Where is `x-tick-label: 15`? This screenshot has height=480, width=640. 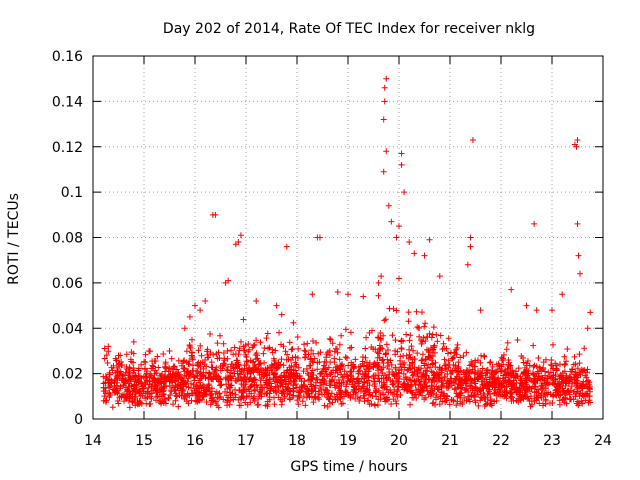 x-tick-label: 15 is located at coordinates (144, 441).